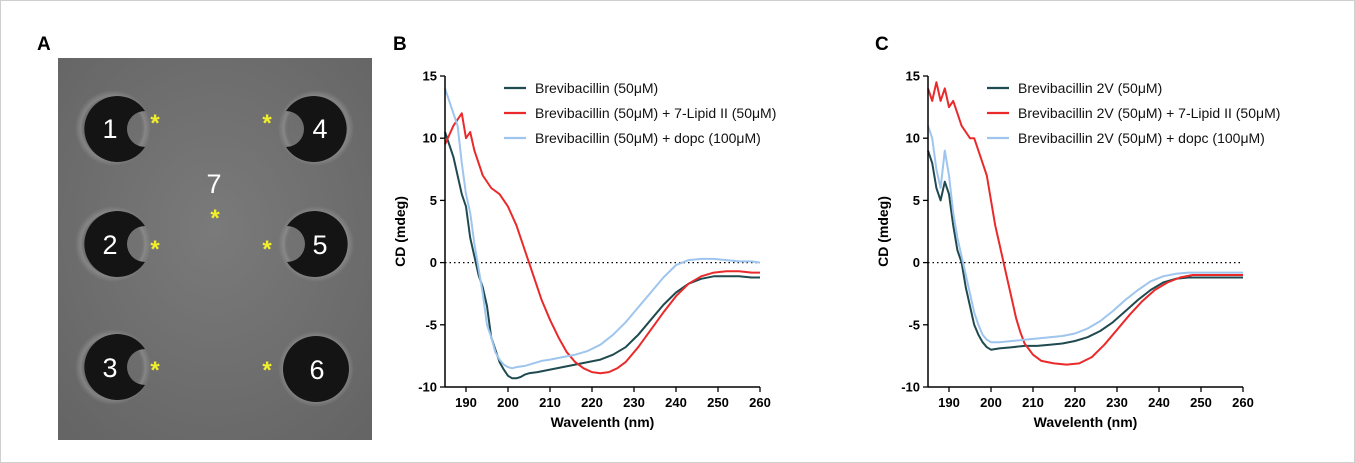 The image size is (1355, 463). I want to click on legend-label-0: Brevibacillin (50μM), so click(596, 88).